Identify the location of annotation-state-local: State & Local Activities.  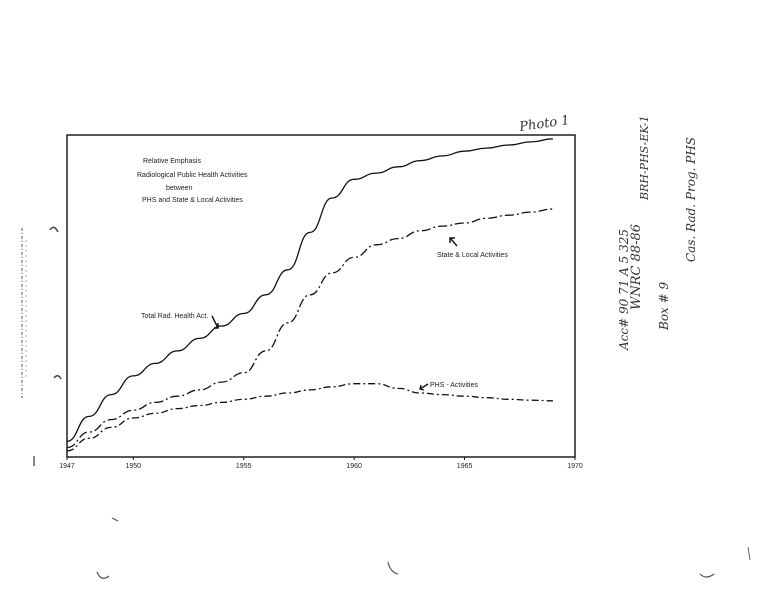
(472, 248).